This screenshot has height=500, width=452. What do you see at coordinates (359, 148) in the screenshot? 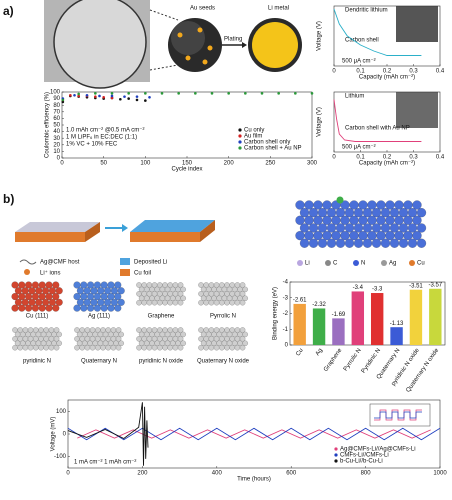
I see `annotation: 500 μA cm⁻²` at bounding box center [359, 148].